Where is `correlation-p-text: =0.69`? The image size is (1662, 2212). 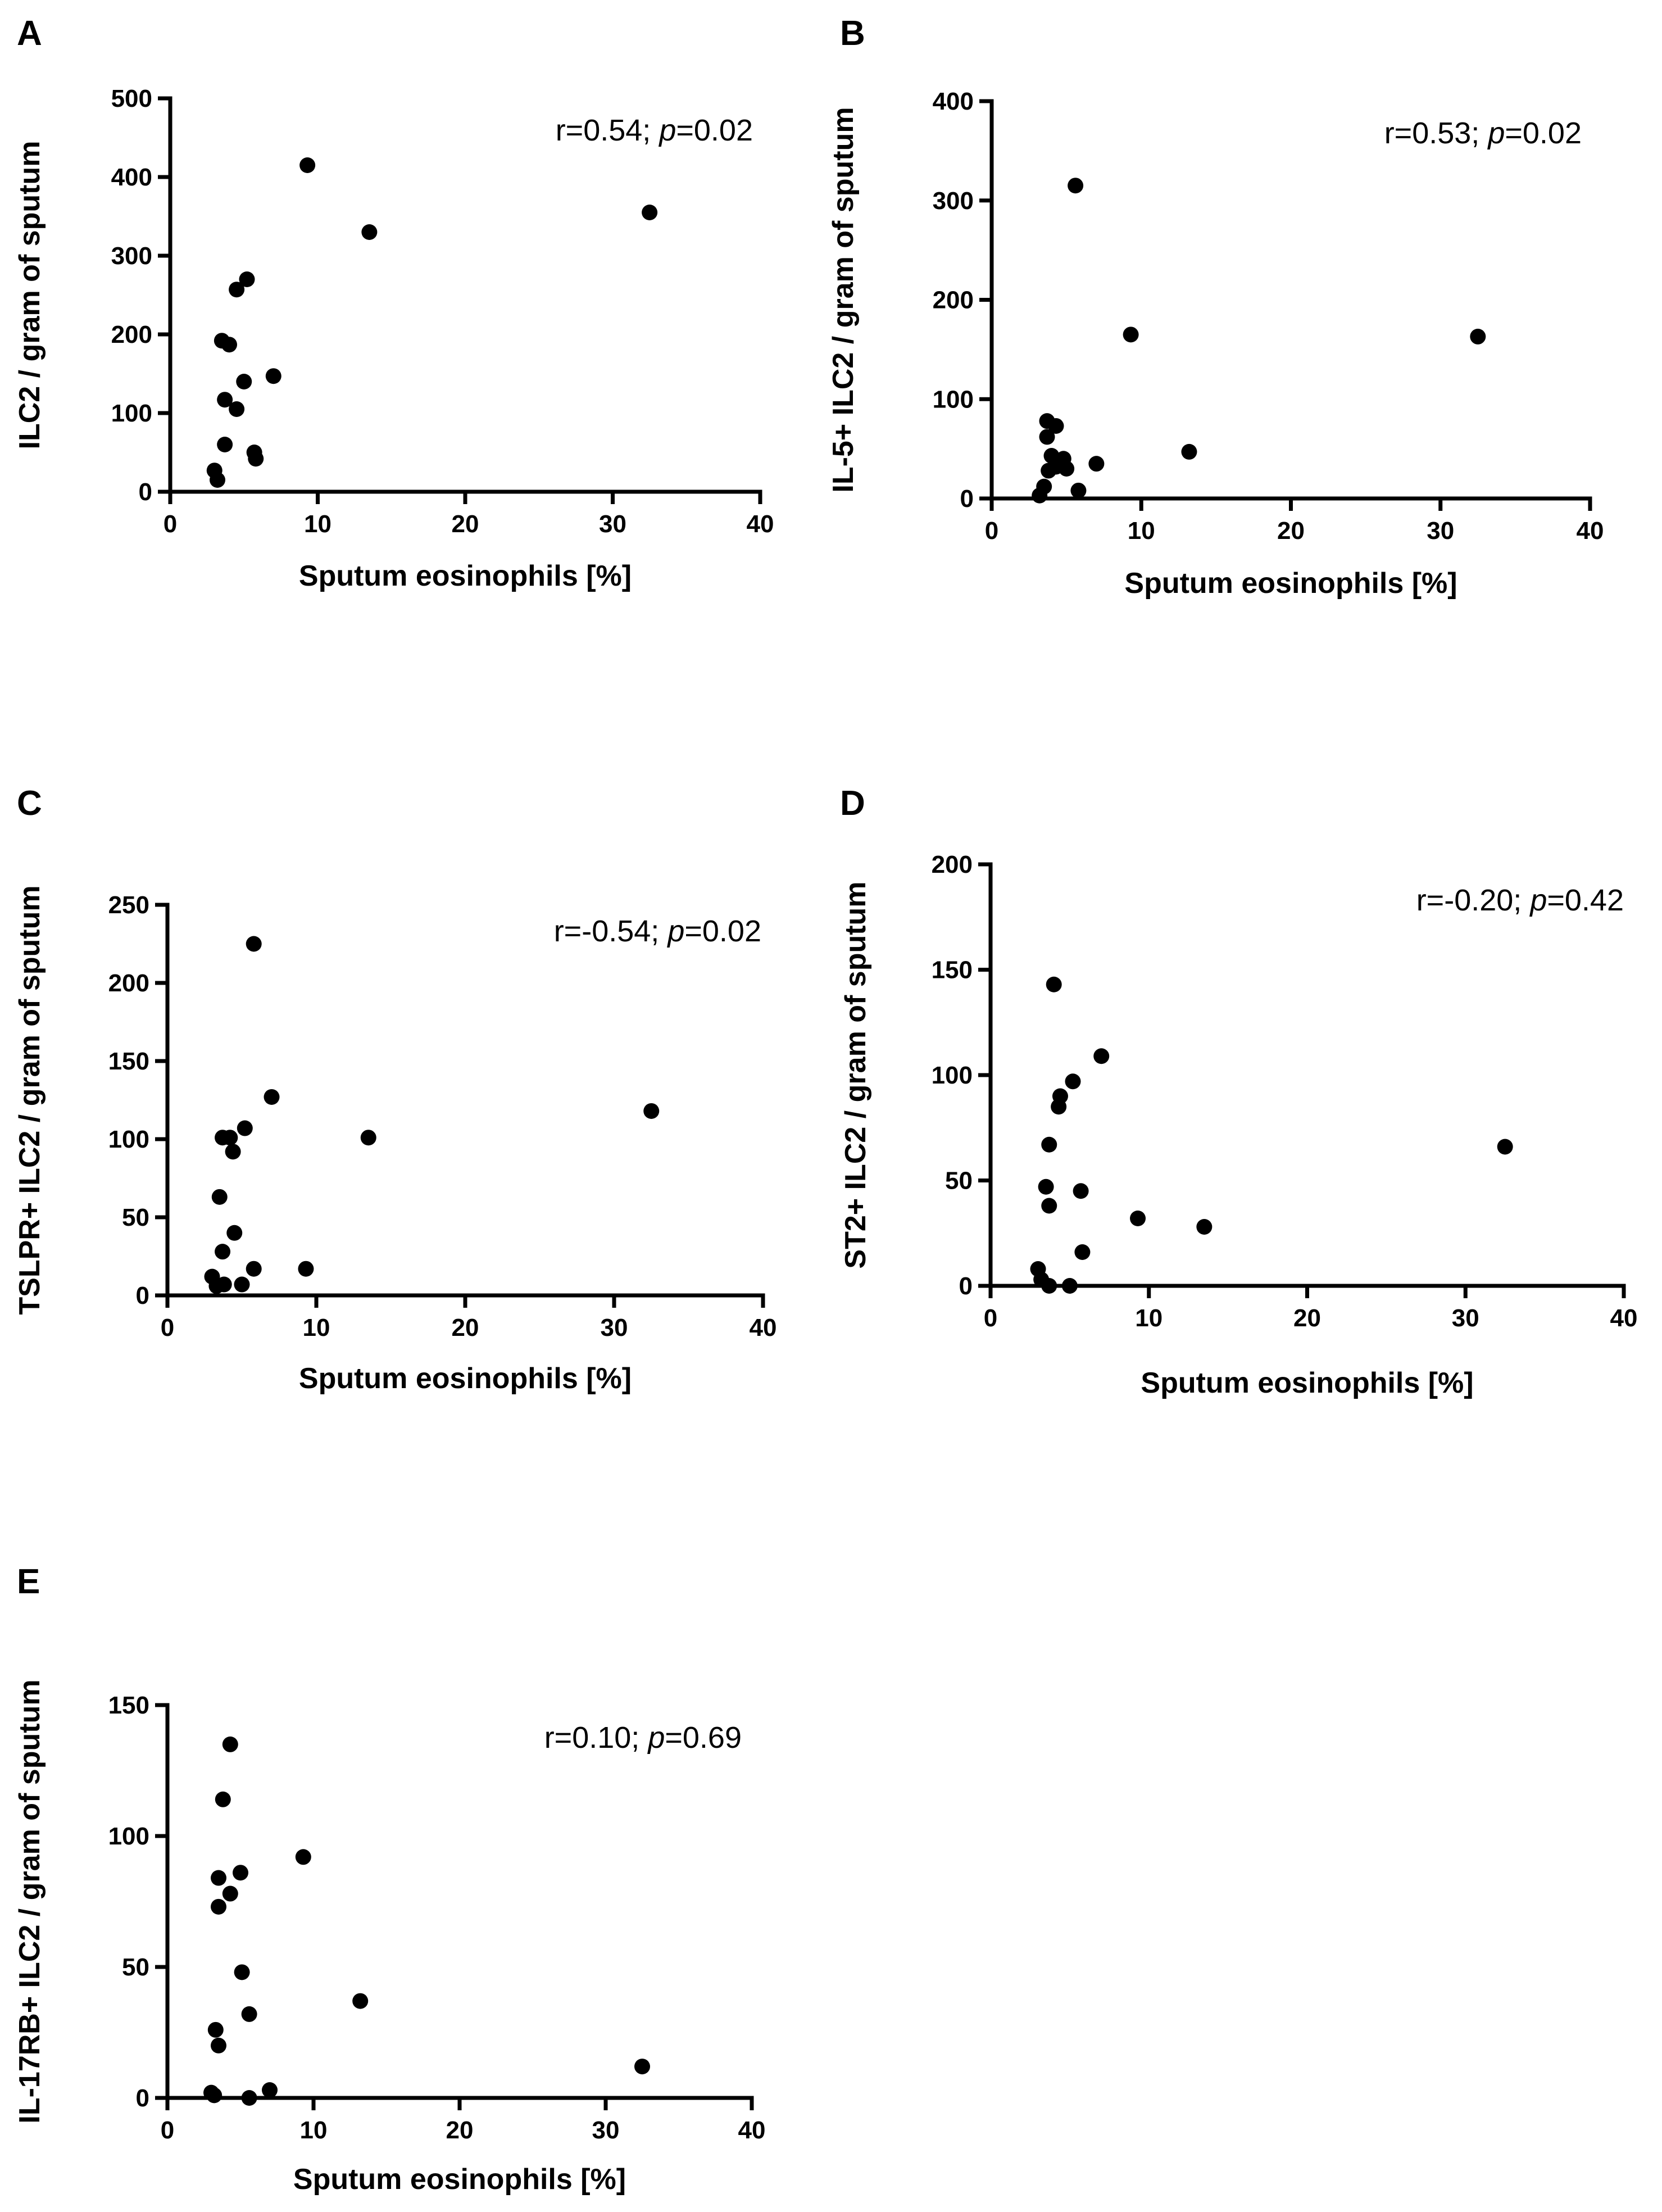
correlation-p-text: =0.69 is located at coordinates (703, 1738).